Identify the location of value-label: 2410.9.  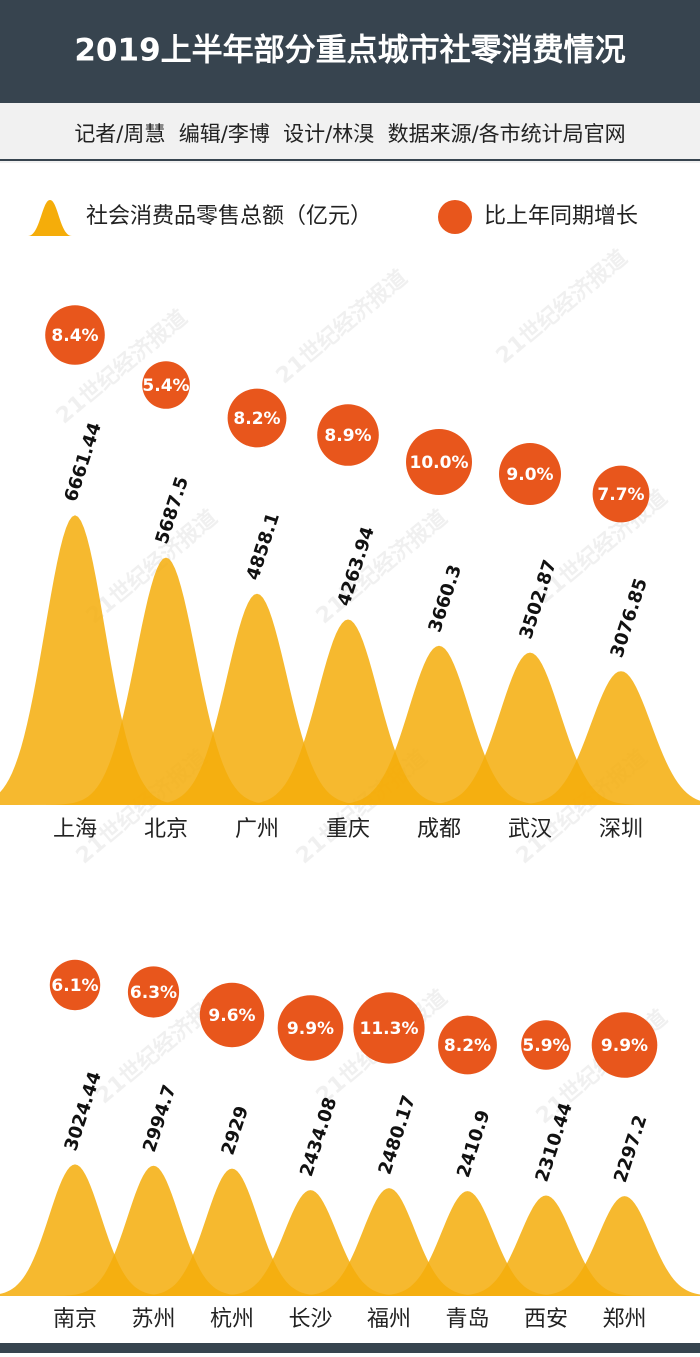
(473, 1144).